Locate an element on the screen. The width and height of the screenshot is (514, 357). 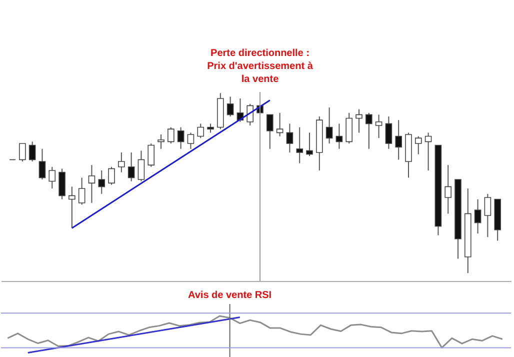
text: Avis de vente RSI is located at coordinates (230, 295).